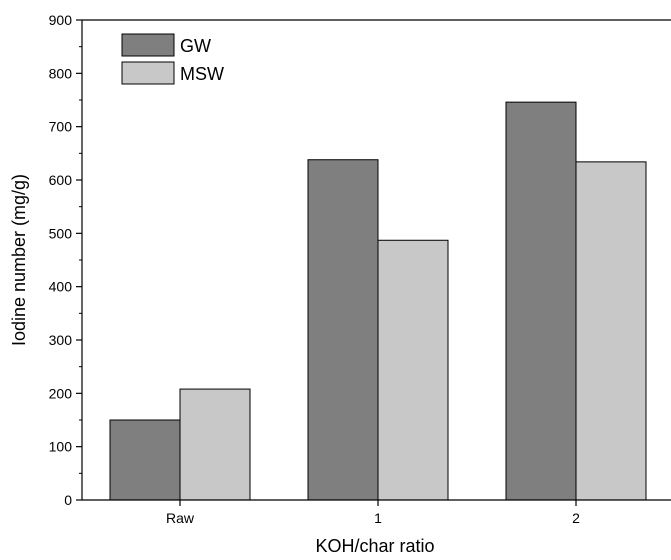 This screenshot has width=671, height=560. What do you see at coordinates (61, 73) in the screenshot?
I see `y-tick-label: 800` at bounding box center [61, 73].